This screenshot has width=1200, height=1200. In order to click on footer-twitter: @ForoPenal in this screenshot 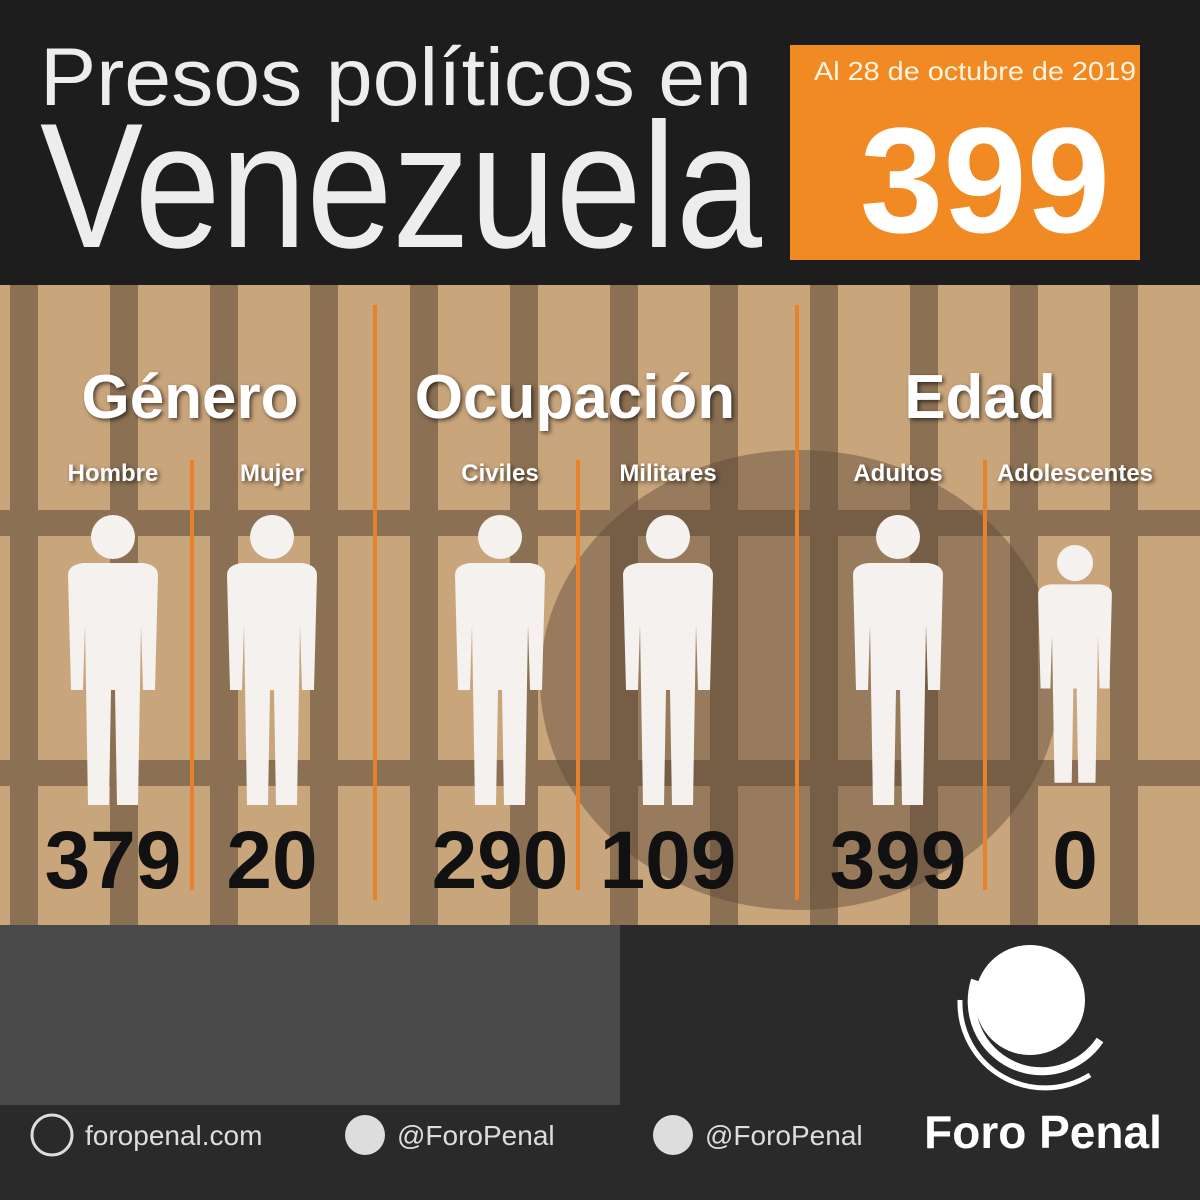, I will do `click(476, 1135)`.